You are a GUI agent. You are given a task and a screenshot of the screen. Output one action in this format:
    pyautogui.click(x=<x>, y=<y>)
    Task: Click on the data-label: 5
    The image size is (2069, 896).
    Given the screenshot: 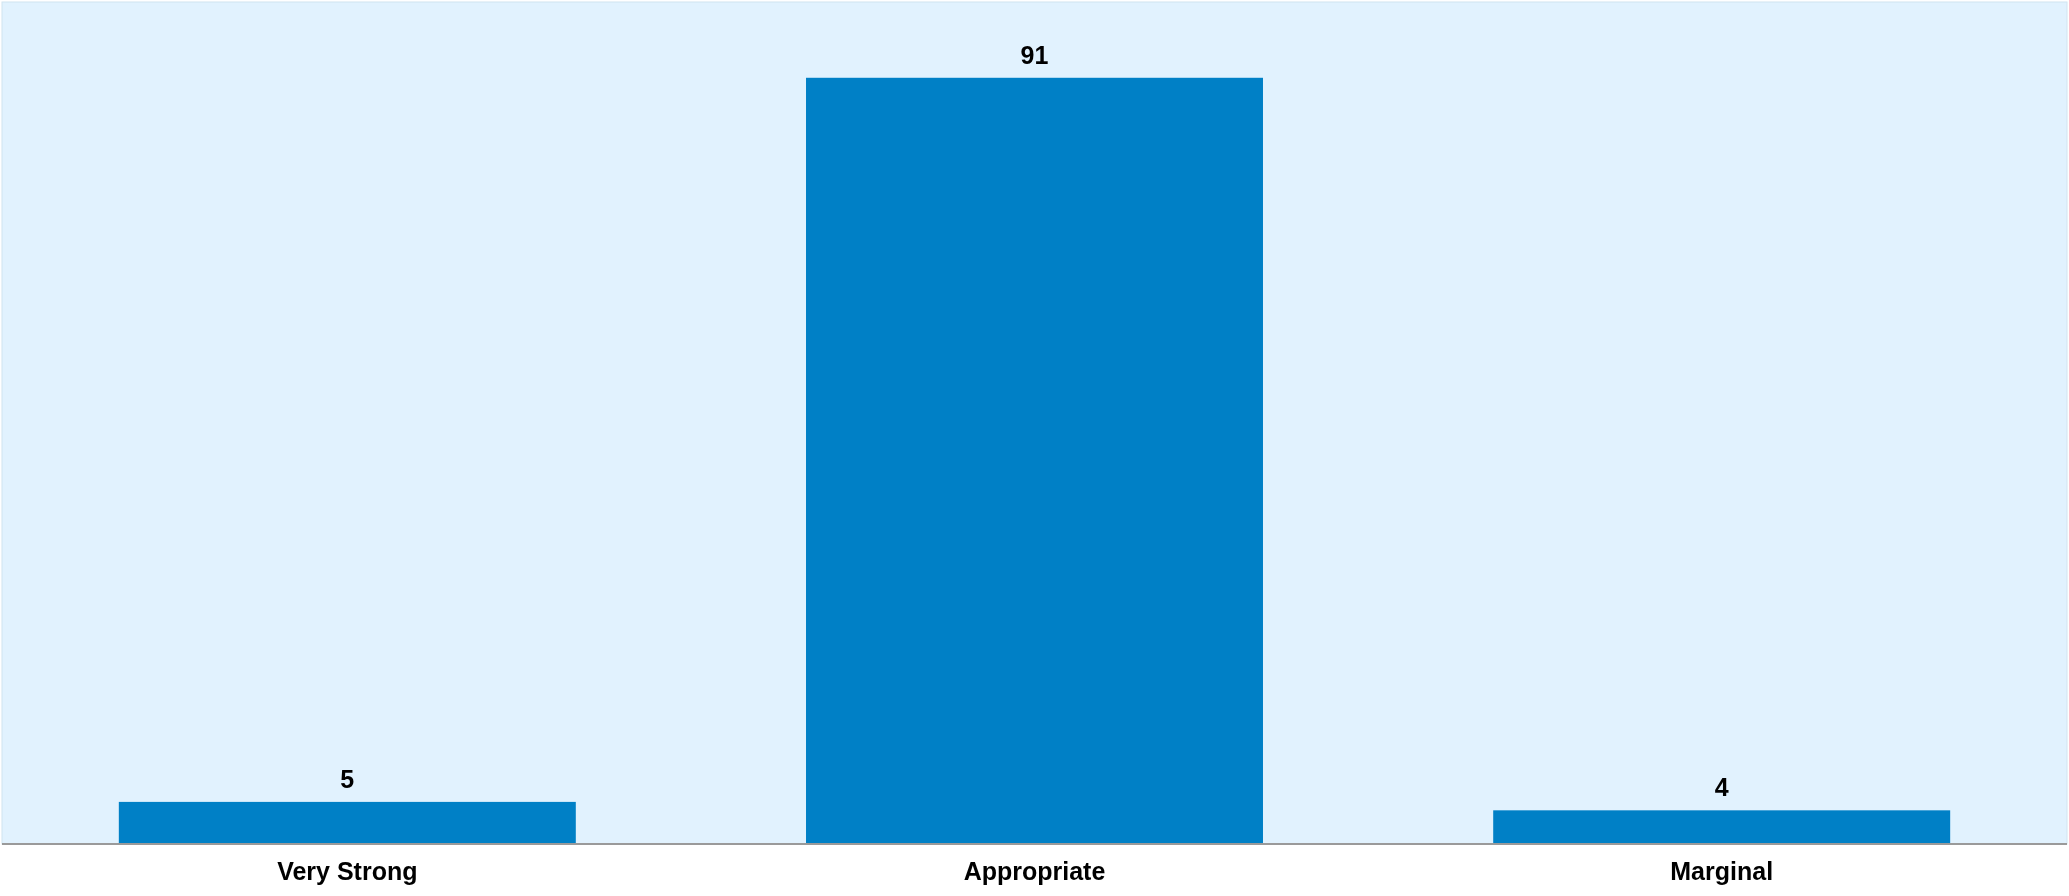 What is the action you would take?
    pyautogui.click(x=347, y=778)
    